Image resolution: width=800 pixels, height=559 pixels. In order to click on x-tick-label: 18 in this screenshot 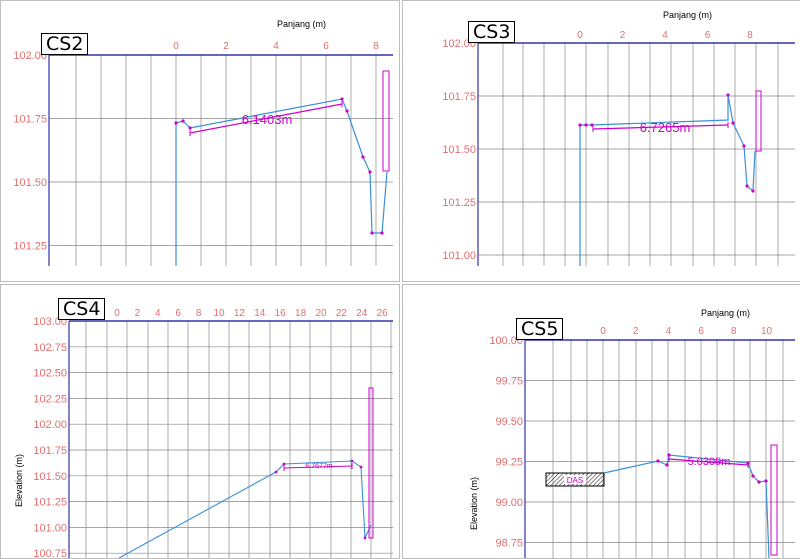, I will do `click(301, 313)`.